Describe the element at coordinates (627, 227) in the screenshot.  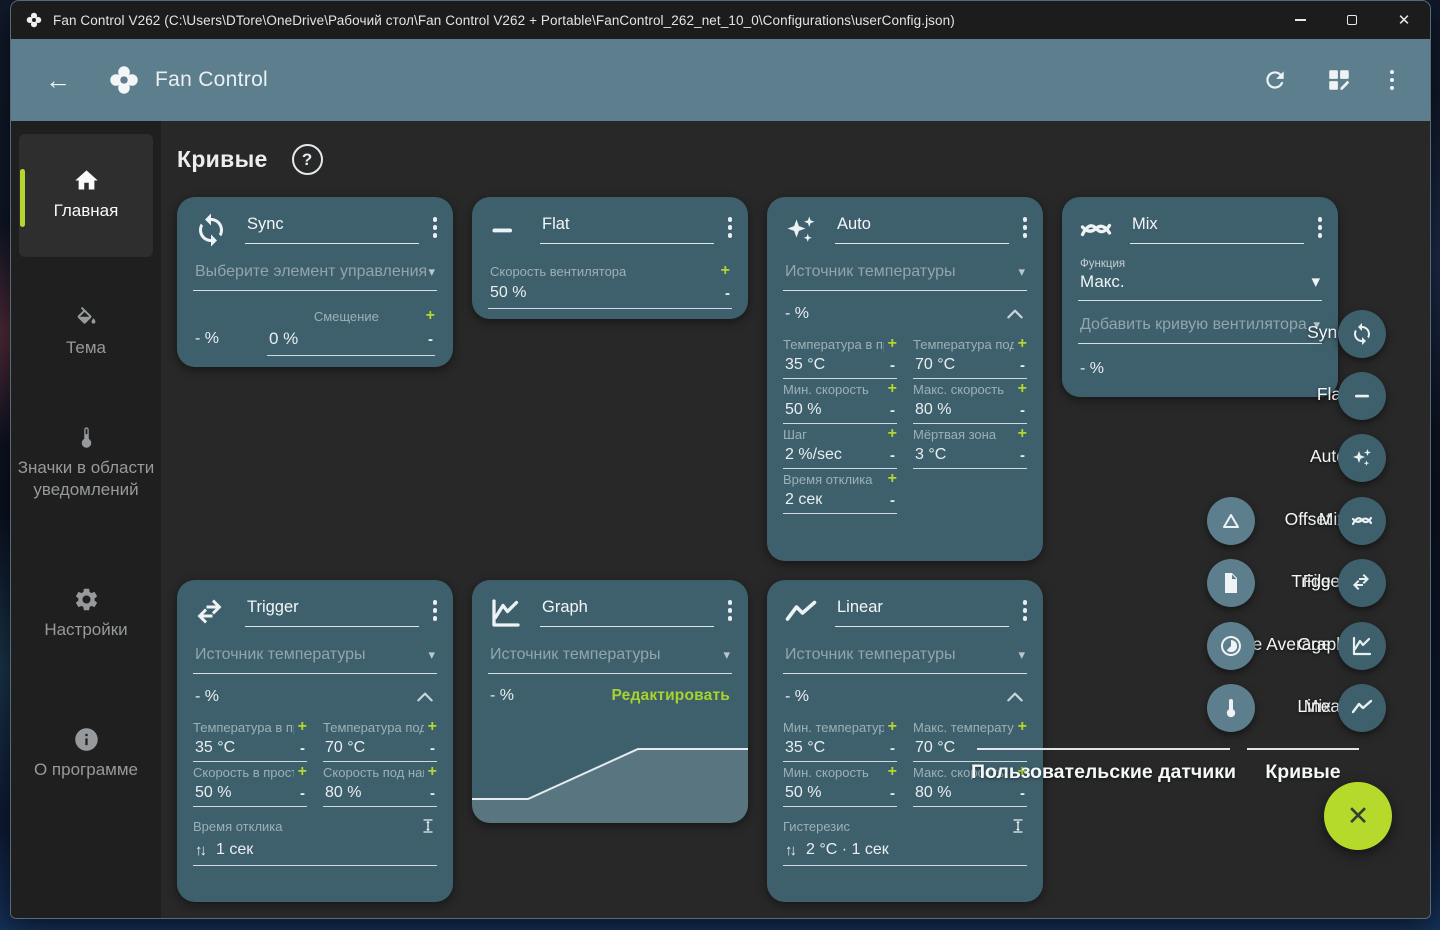
I see `curve-name-input: Flat` at that location.